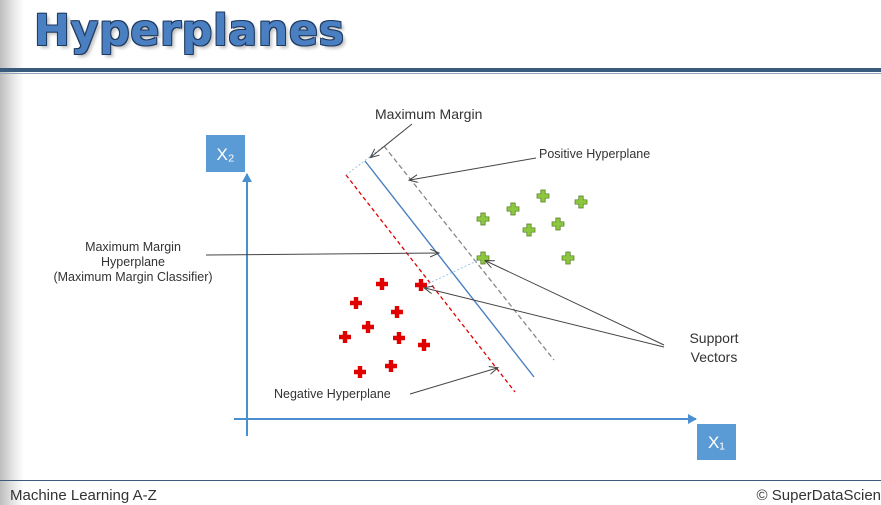 The image size is (881, 505). I want to click on negative-hyperplane-line, so click(430, 283).